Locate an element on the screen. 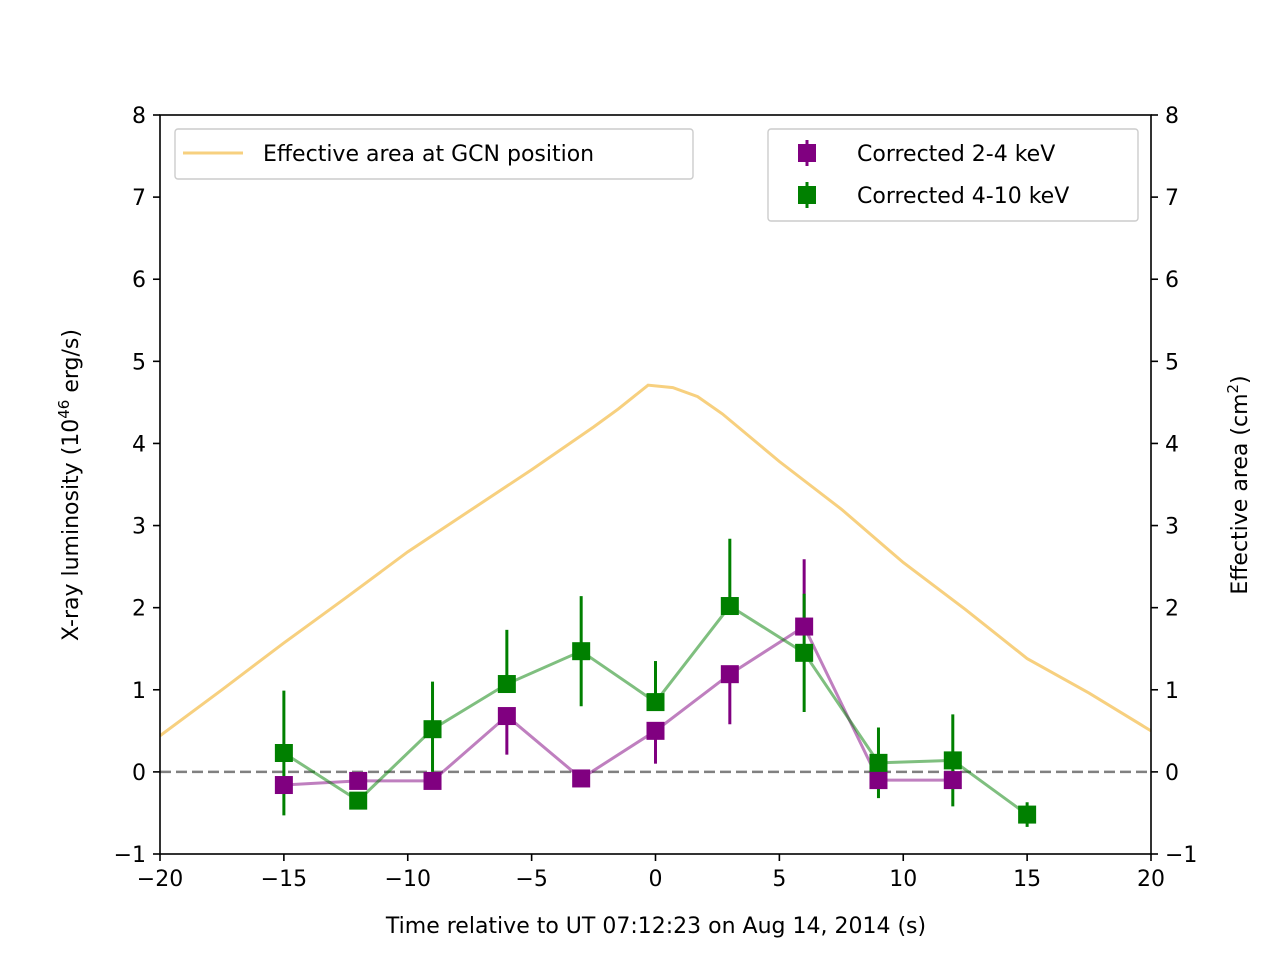  x-tick-label: −15 is located at coordinates (284, 879).